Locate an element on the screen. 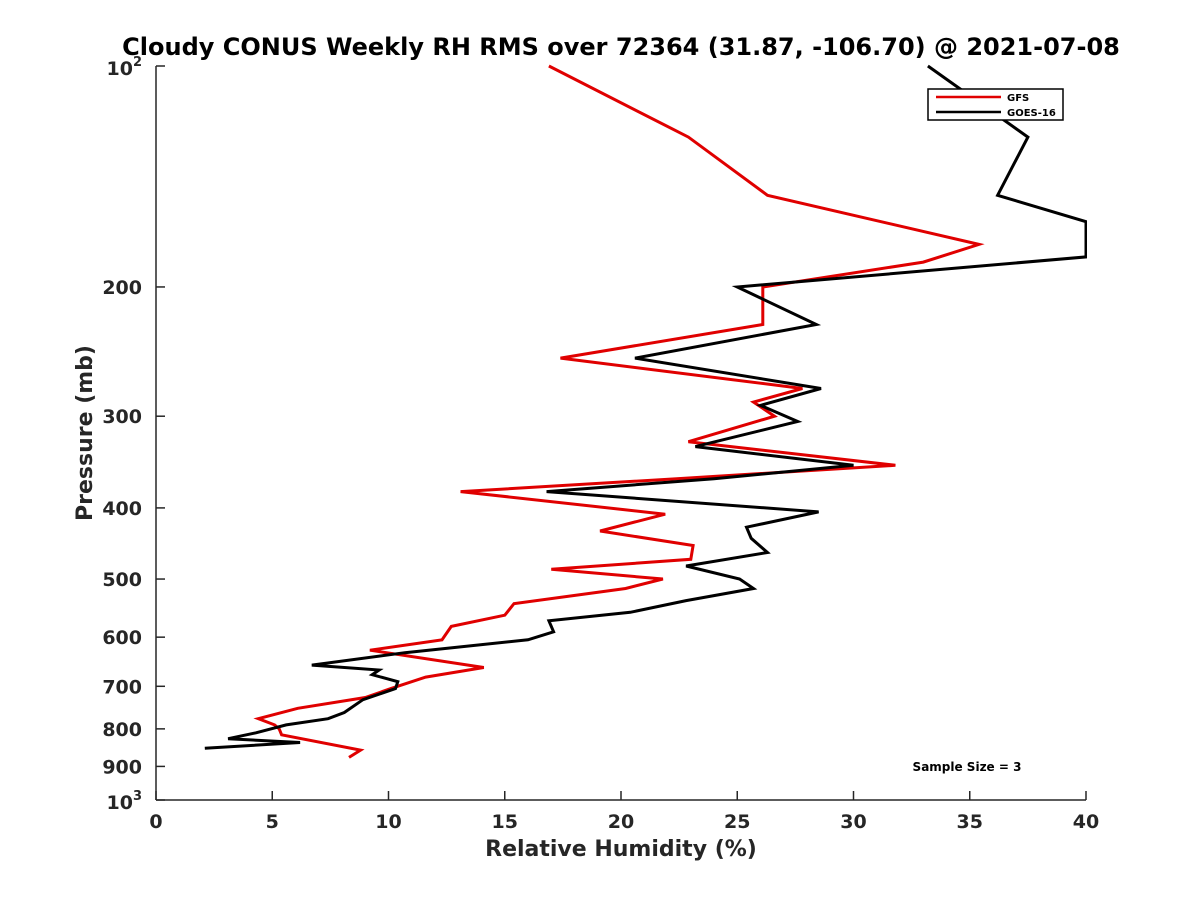 Image resolution: width=1200 pixels, height=900 pixels. legend-box is located at coordinates (995, 104).